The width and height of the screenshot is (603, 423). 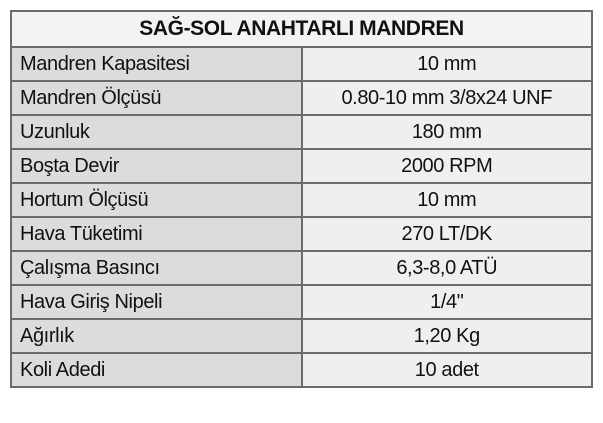 What do you see at coordinates (156, 234) in the screenshot?
I see `spec-label: Hava Tüketimi` at bounding box center [156, 234].